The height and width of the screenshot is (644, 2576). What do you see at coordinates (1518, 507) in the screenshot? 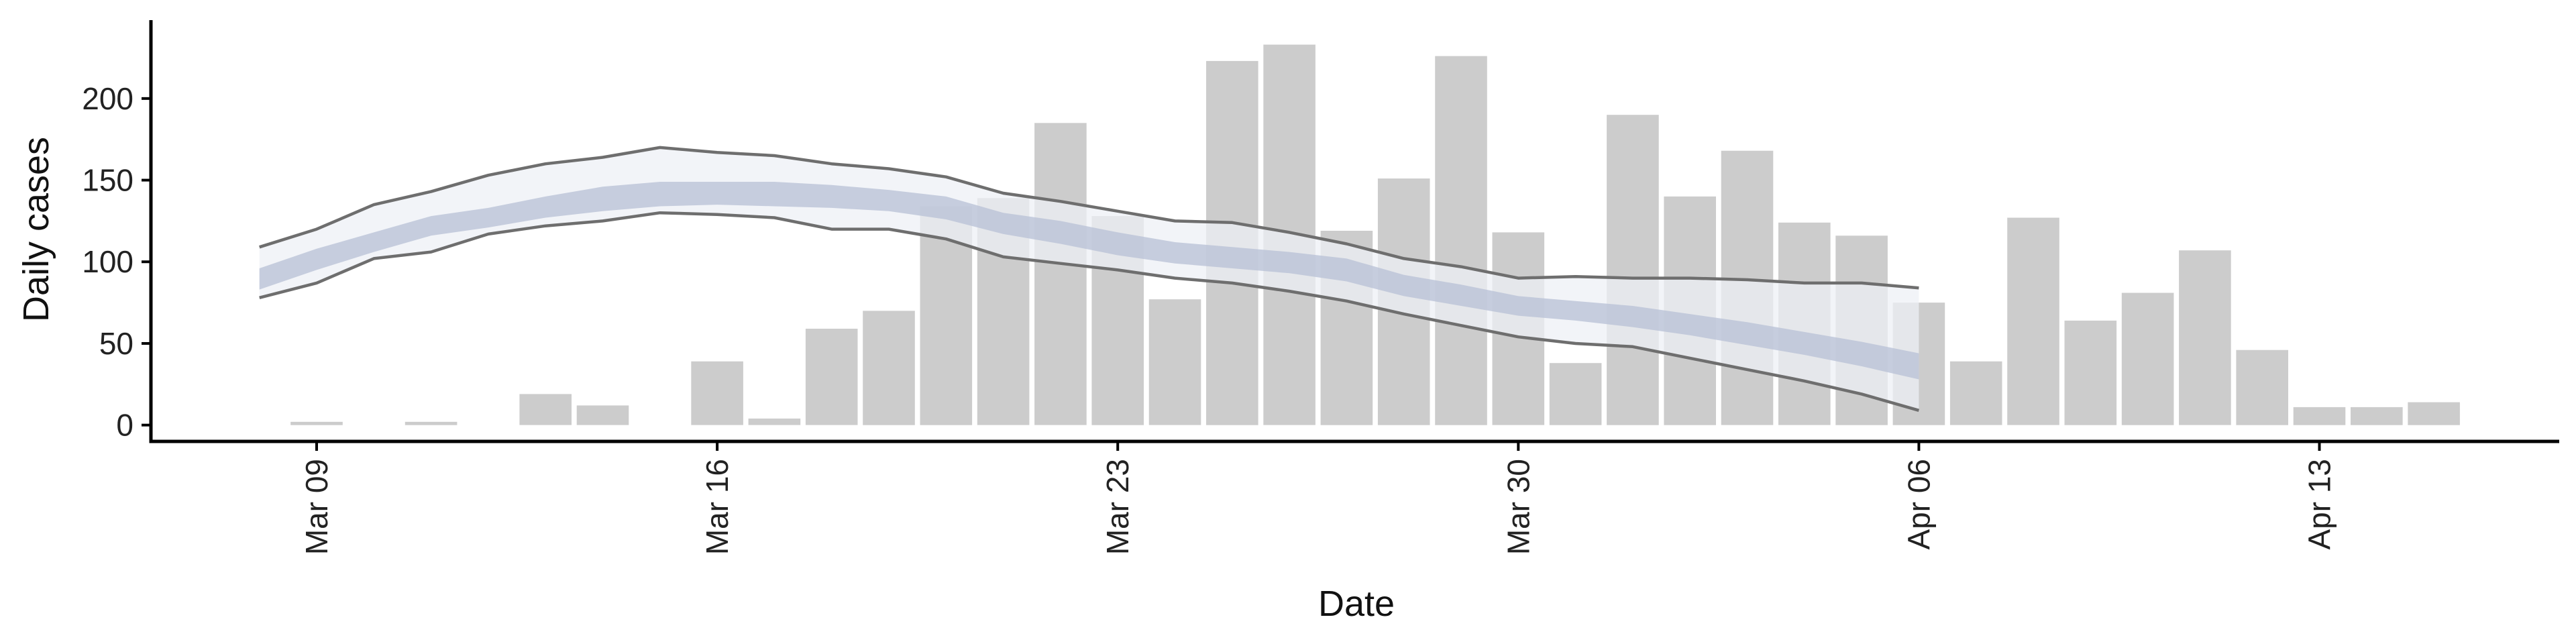
I see `x-tick-label-mar-30: Mar 30` at bounding box center [1518, 507].